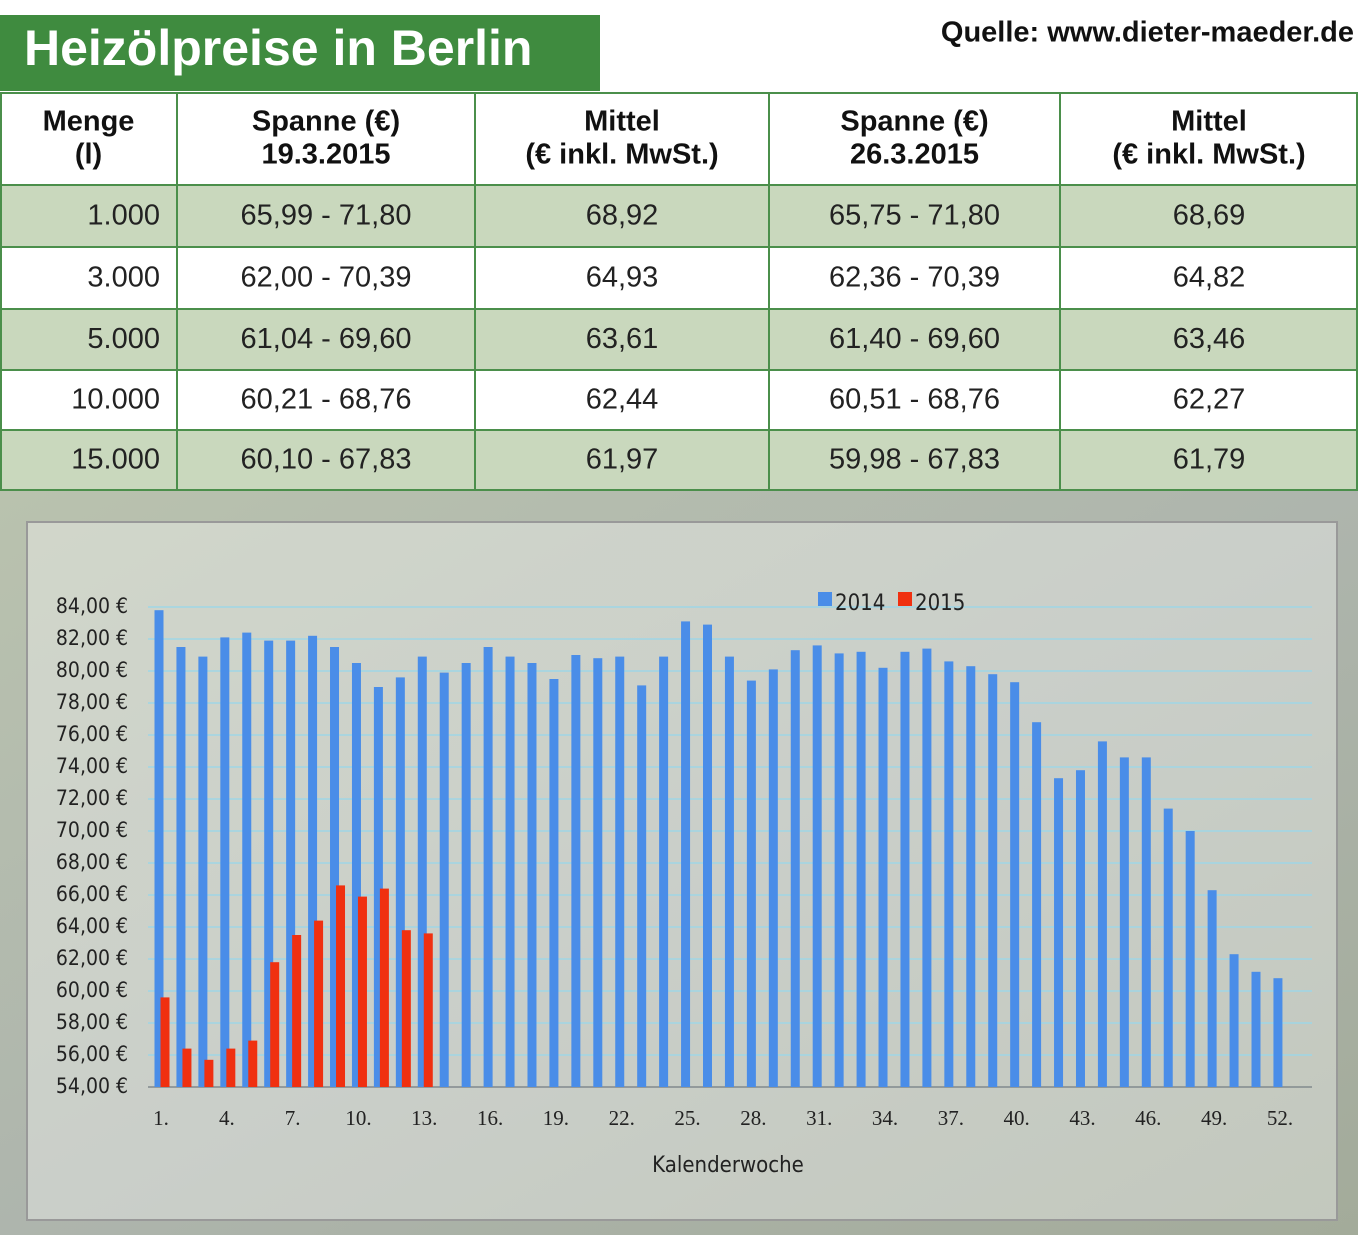 The image size is (1358, 1235). What do you see at coordinates (227, 1118) in the screenshot?
I see `x-tick-label: 4.` at bounding box center [227, 1118].